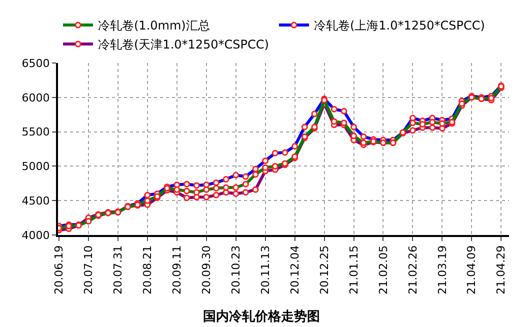 This screenshot has width=523, height=327. What do you see at coordinates (383, 269) in the screenshot?
I see `x-tick-label: 21.02.05` at bounding box center [383, 269].